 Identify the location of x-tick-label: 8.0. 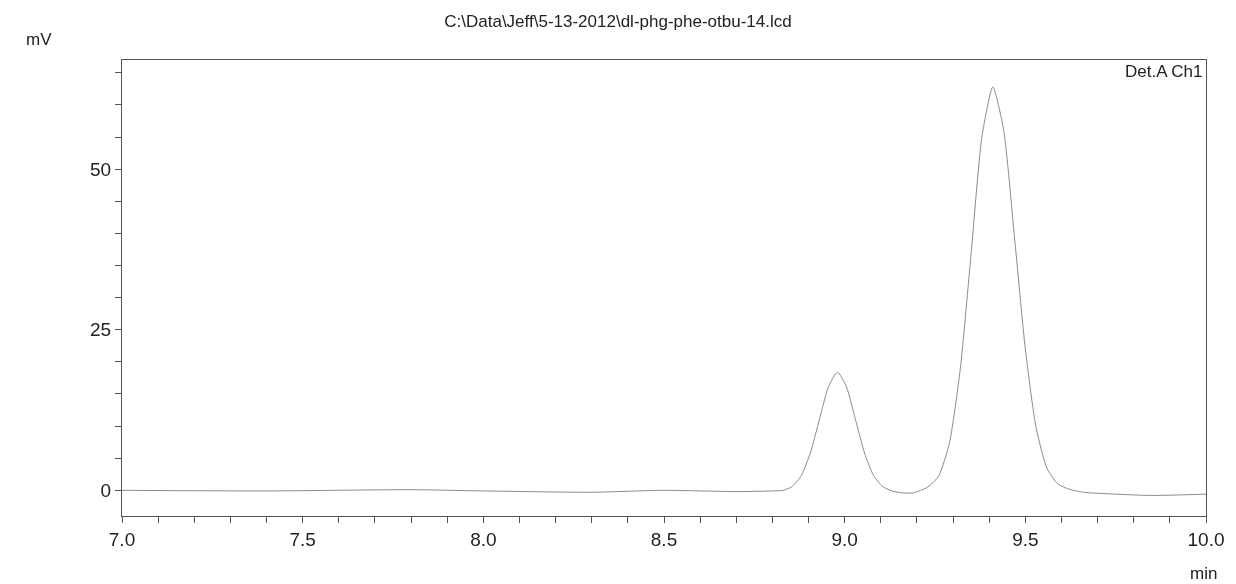
(483, 539).